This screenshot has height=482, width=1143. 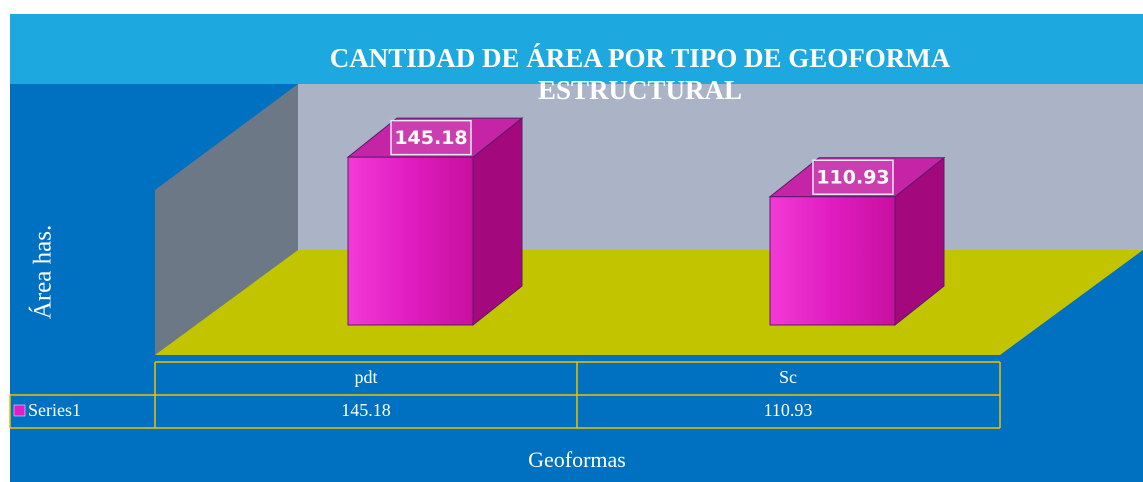 What do you see at coordinates (19, 410) in the screenshot?
I see `legend-key` at bounding box center [19, 410].